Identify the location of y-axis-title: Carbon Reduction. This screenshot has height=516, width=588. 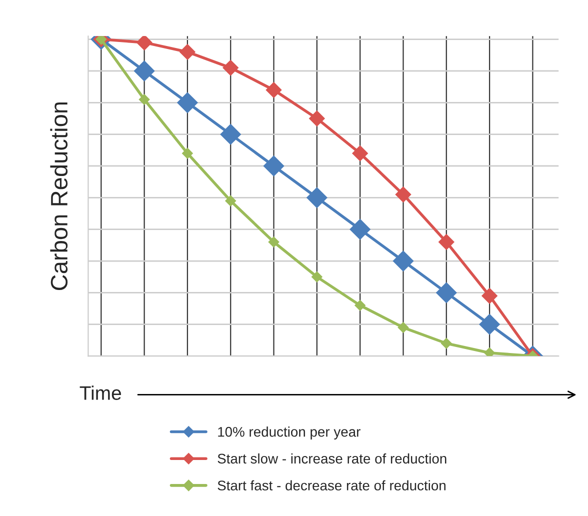
(59, 196).